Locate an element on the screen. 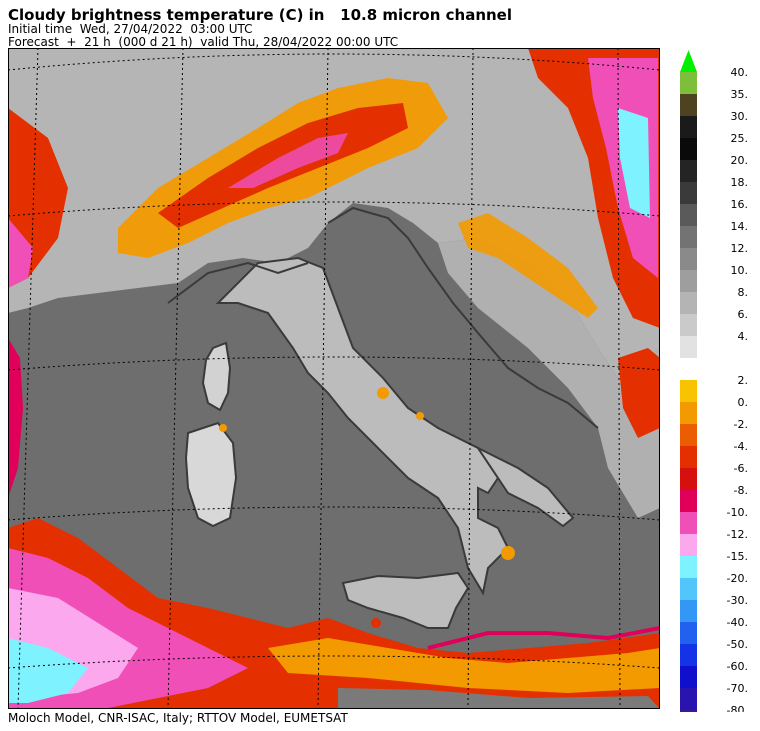 Image resolution: width=760 pixels, height=731 pixels. cloud-alps-cold is located at coordinates (288, 160).